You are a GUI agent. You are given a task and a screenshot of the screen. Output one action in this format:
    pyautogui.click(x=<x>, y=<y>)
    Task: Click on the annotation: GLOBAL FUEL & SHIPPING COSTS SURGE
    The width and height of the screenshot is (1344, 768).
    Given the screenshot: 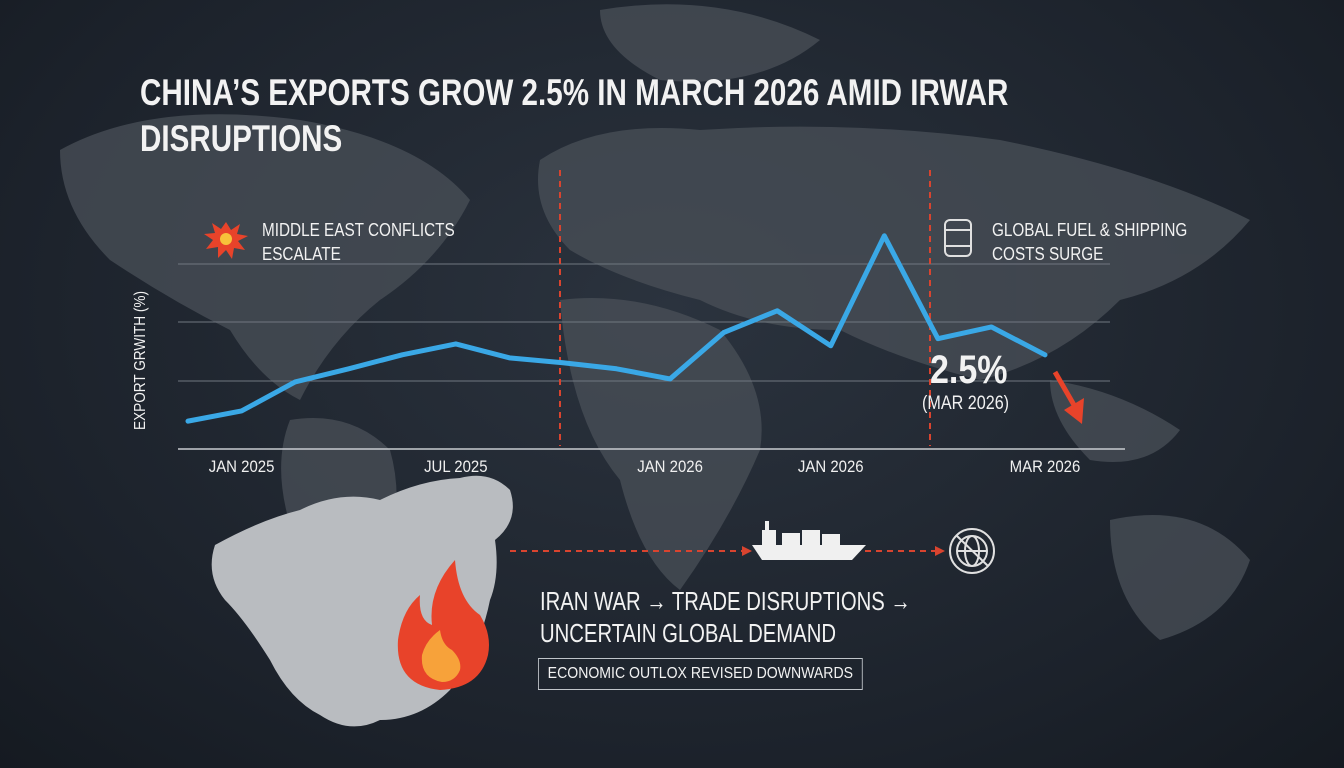 What is the action you would take?
    pyautogui.click(x=1090, y=242)
    